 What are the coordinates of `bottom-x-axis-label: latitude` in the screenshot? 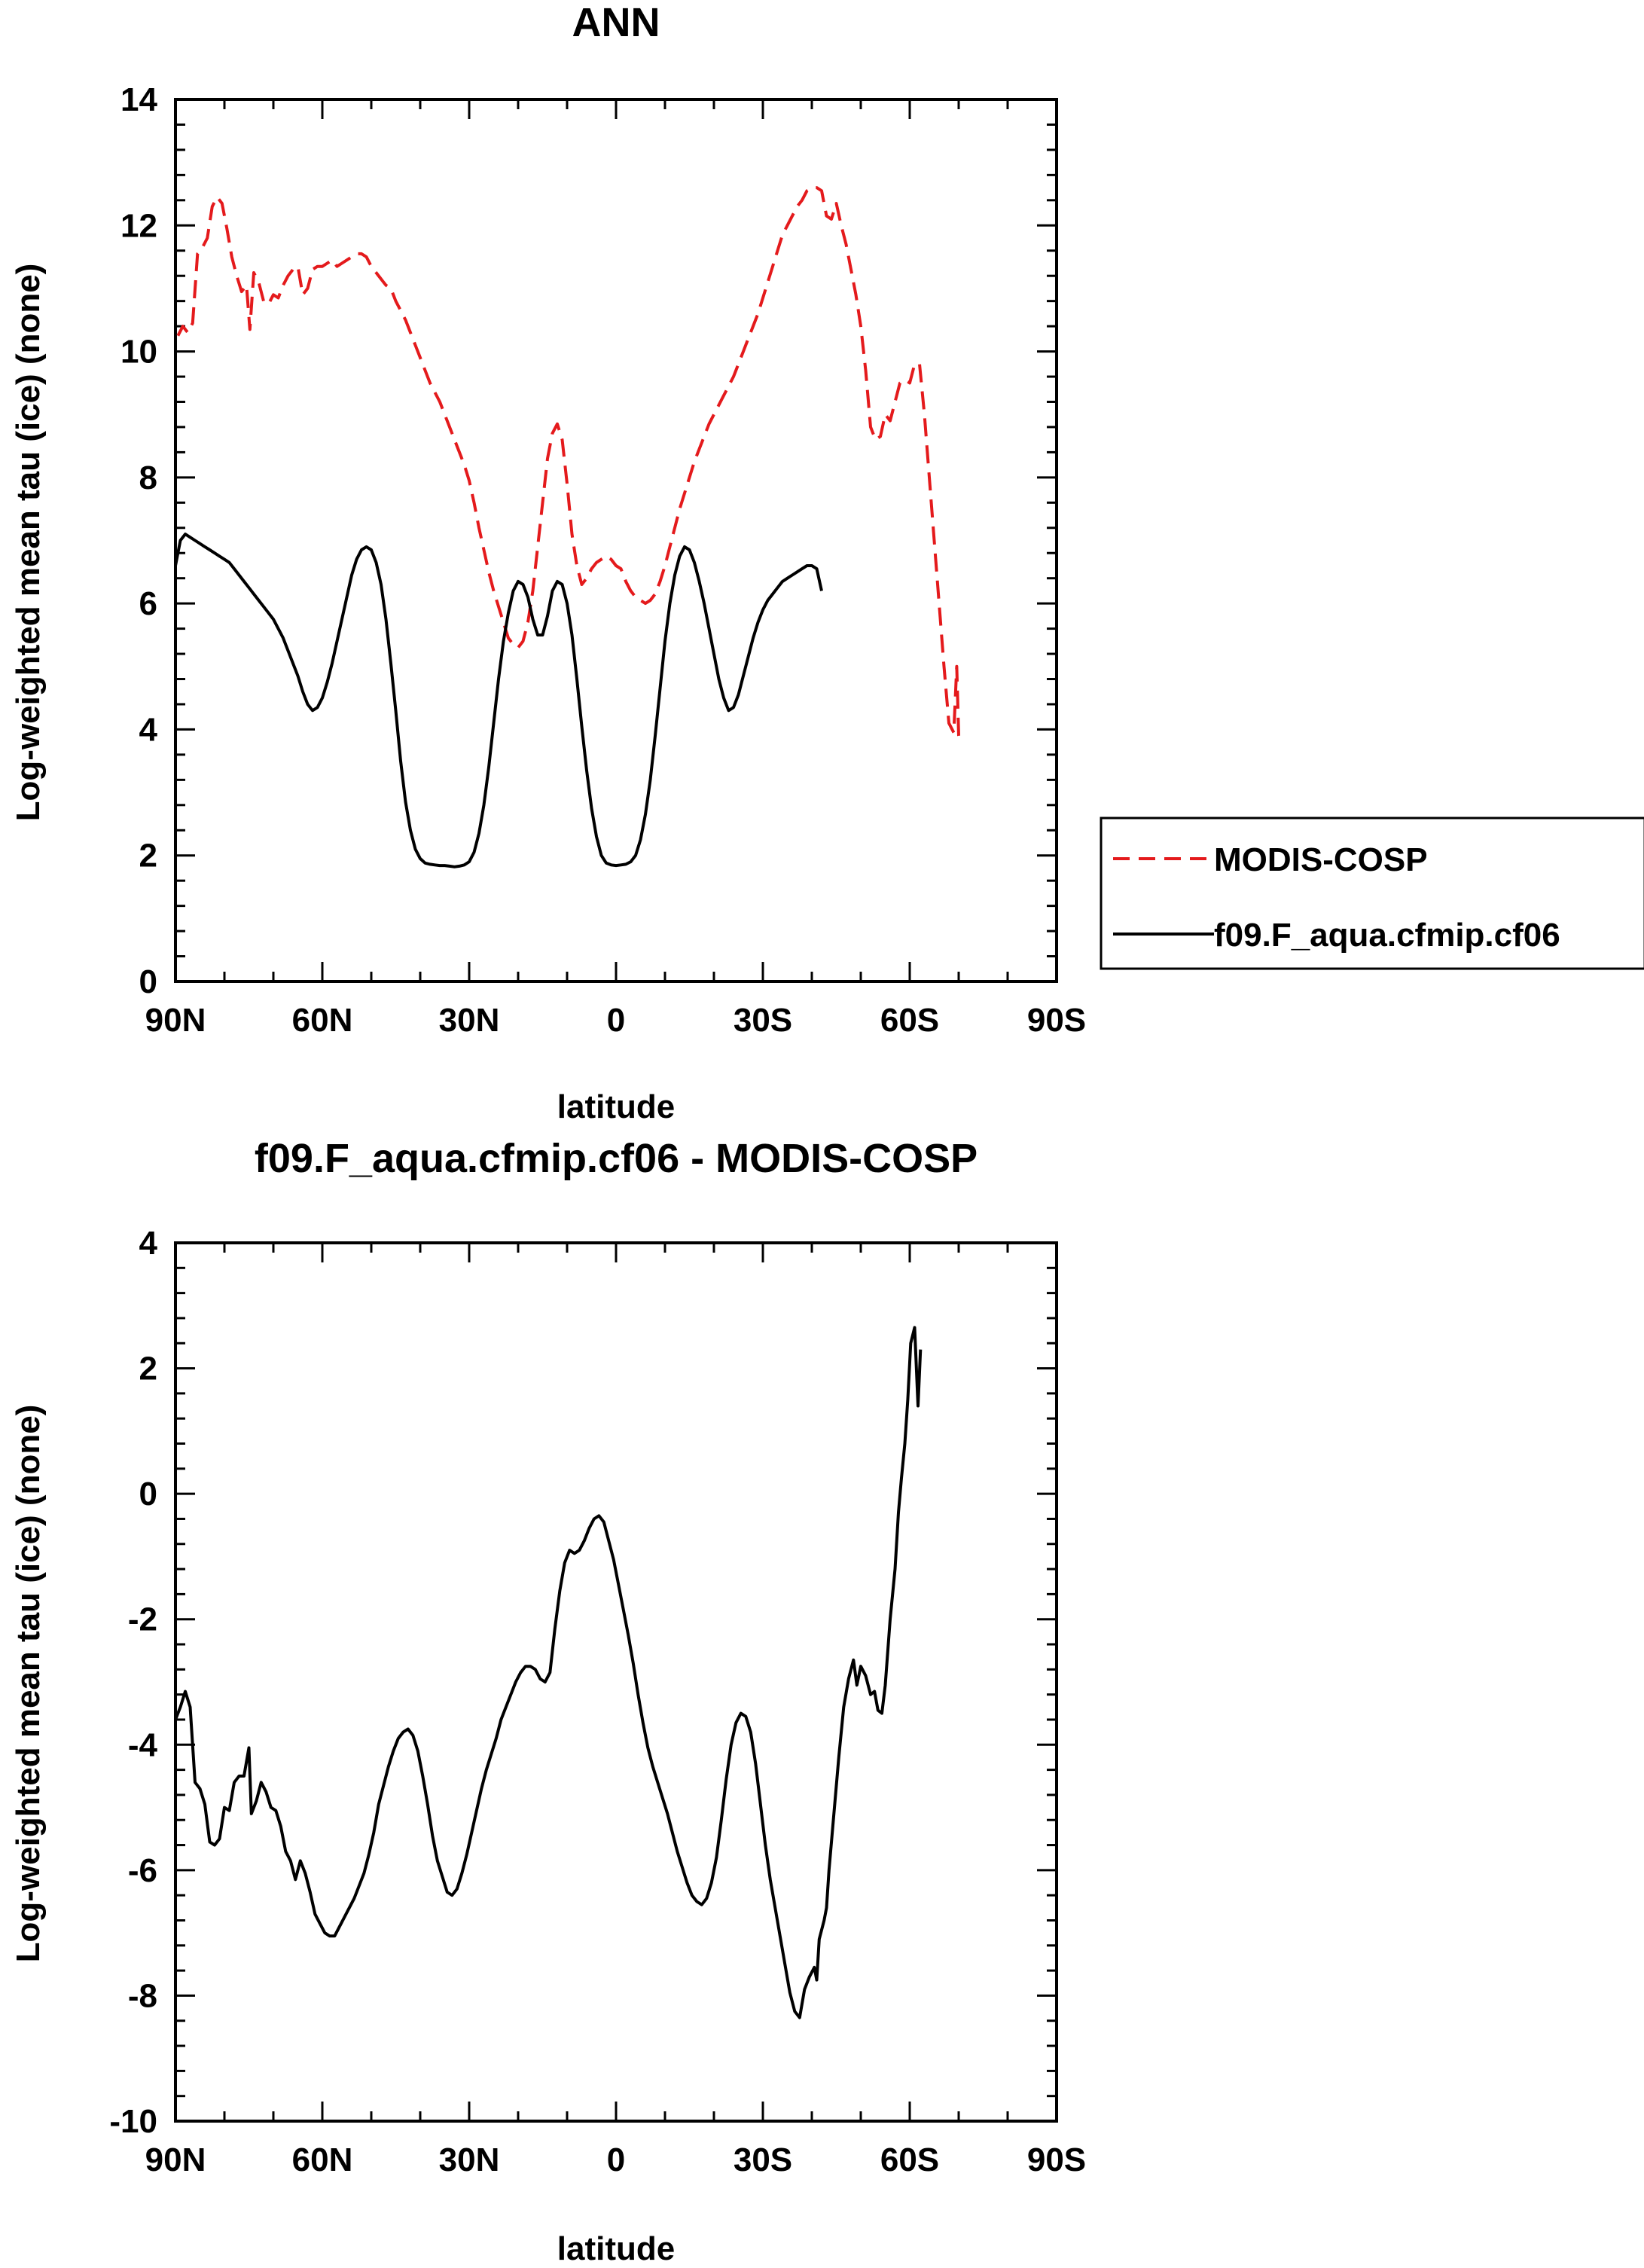 It's located at (616, 2249).